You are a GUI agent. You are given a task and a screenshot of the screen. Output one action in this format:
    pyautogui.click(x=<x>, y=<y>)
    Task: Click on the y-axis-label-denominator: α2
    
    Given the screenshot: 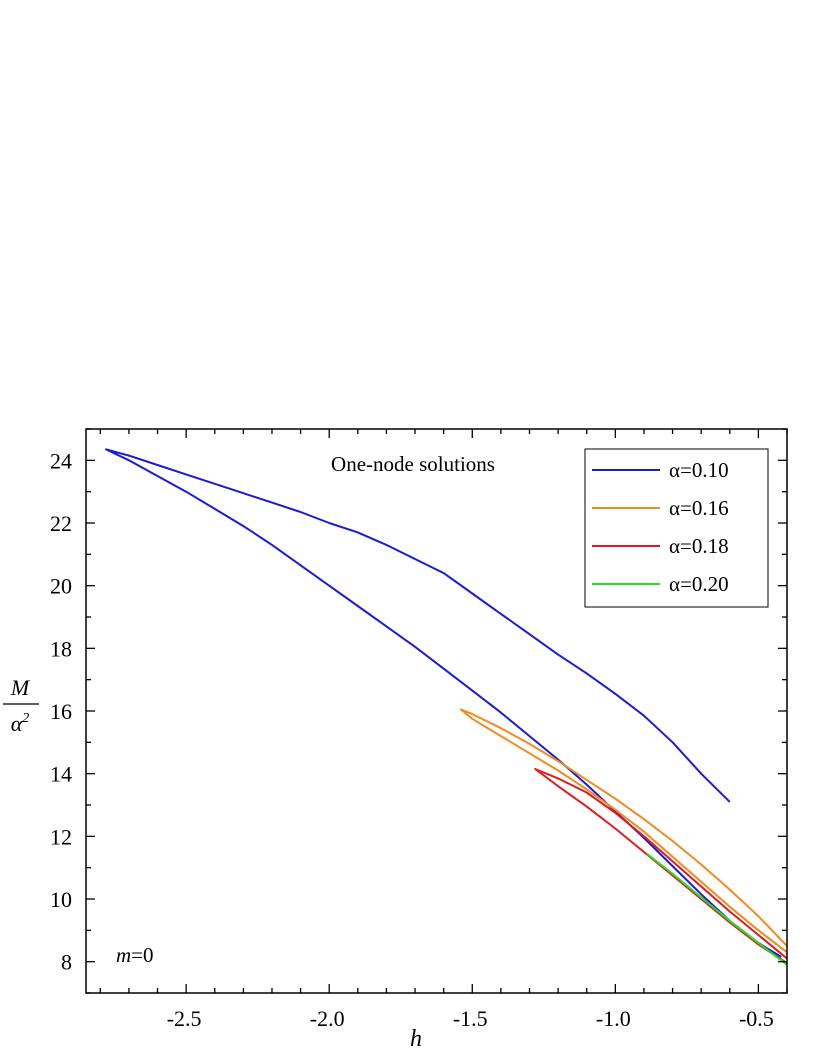 What is the action you would take?
    pyautogui.click(x=20, y=723)
    